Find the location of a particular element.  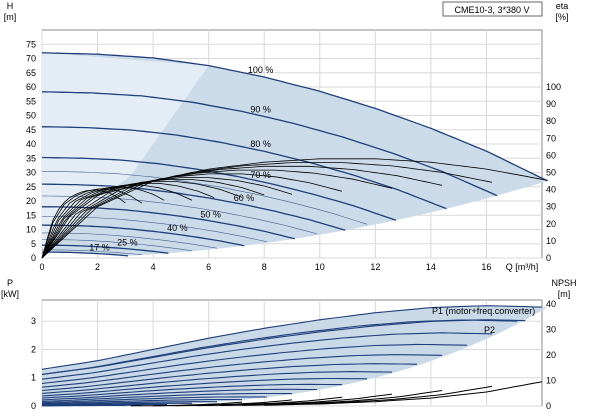

y-tick-label: 35 is located at coordinates (31, 158).